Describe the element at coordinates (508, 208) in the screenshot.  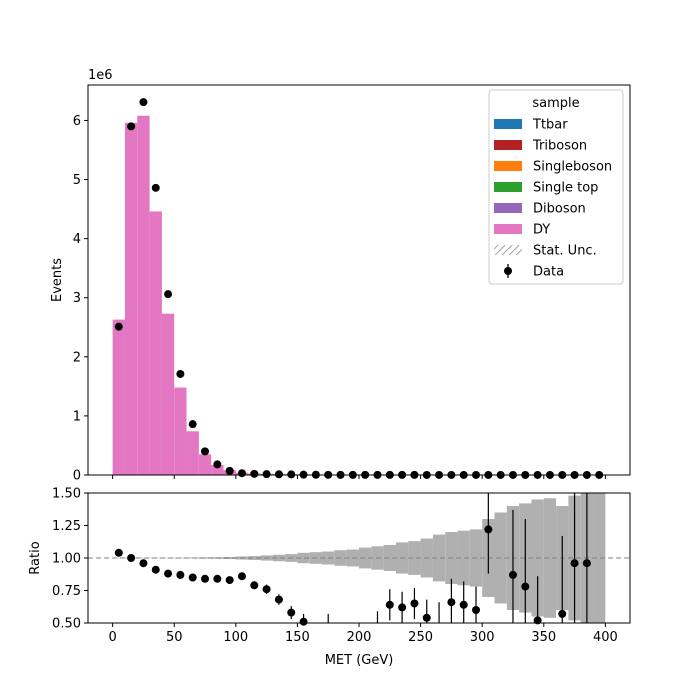
I see `legend-swatch-diboson` at that location.